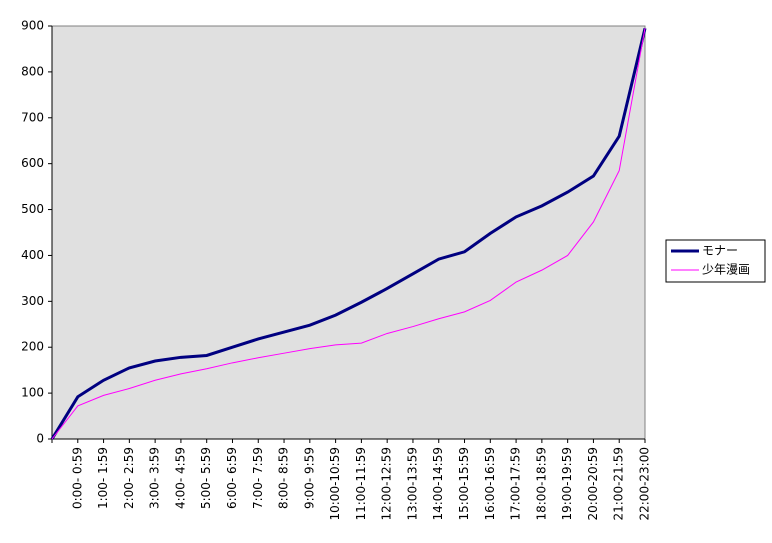  What do you see at coordinates (387, 484) in the screenshot?
I see `x-tick-label: 12:00-12:59` at bounding box center [387, 484].